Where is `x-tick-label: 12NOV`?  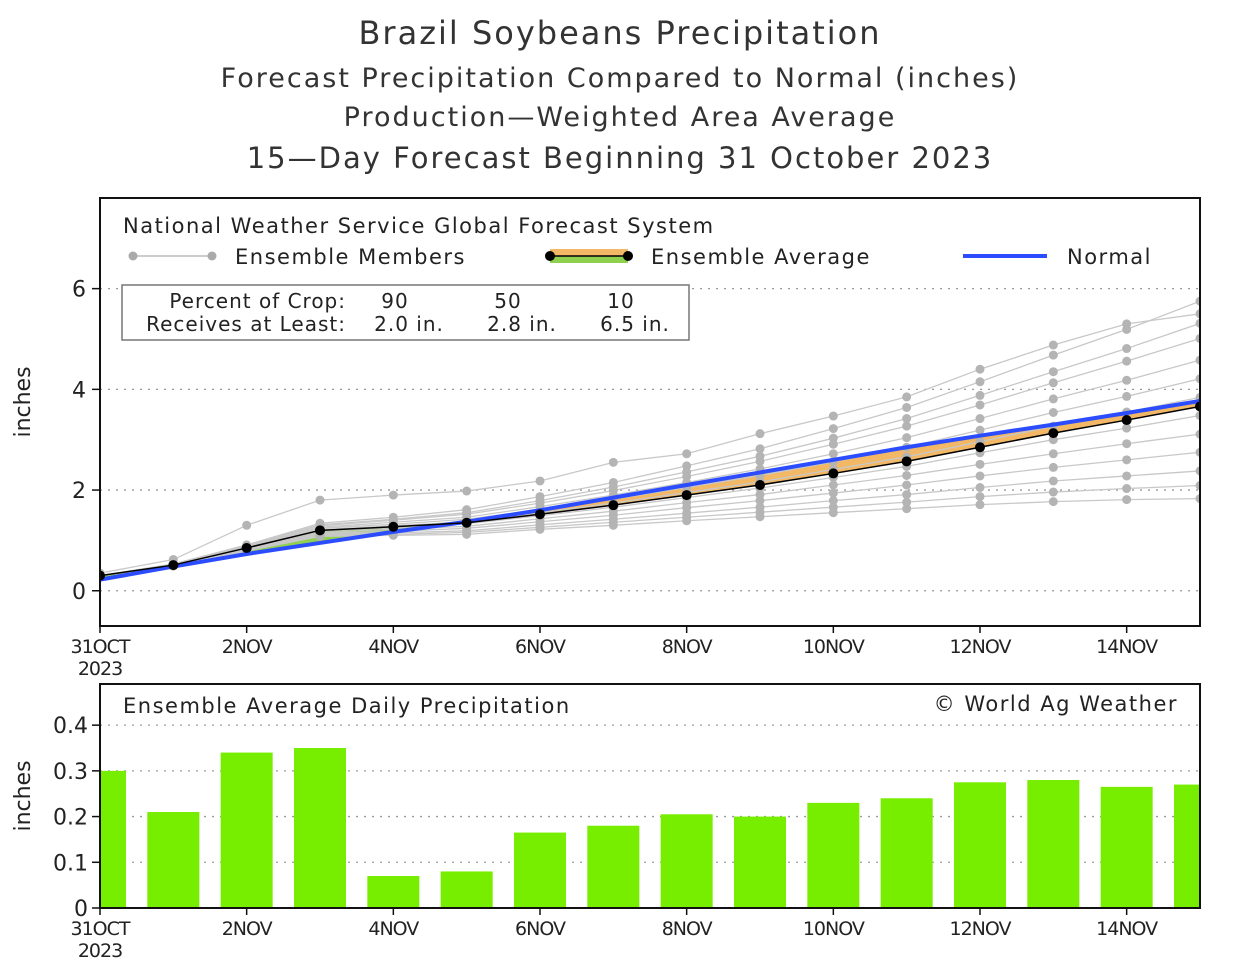 x-tick-label: 12NOV is located at coordinates (980, 929).